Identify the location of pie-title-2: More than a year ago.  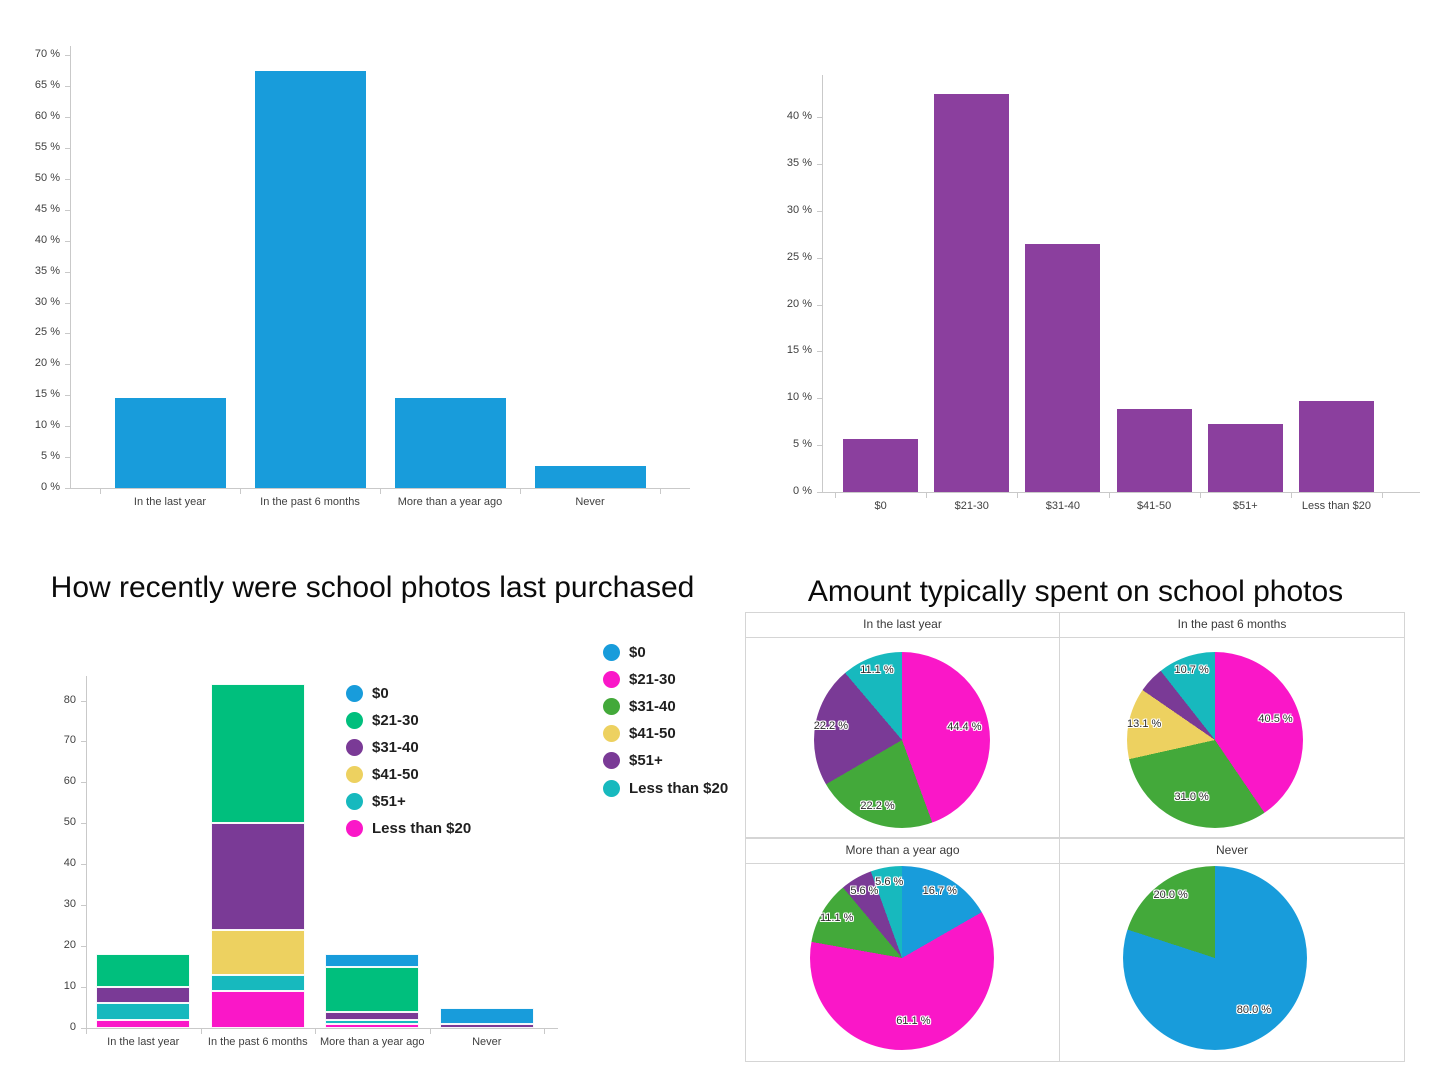
(902, 851).